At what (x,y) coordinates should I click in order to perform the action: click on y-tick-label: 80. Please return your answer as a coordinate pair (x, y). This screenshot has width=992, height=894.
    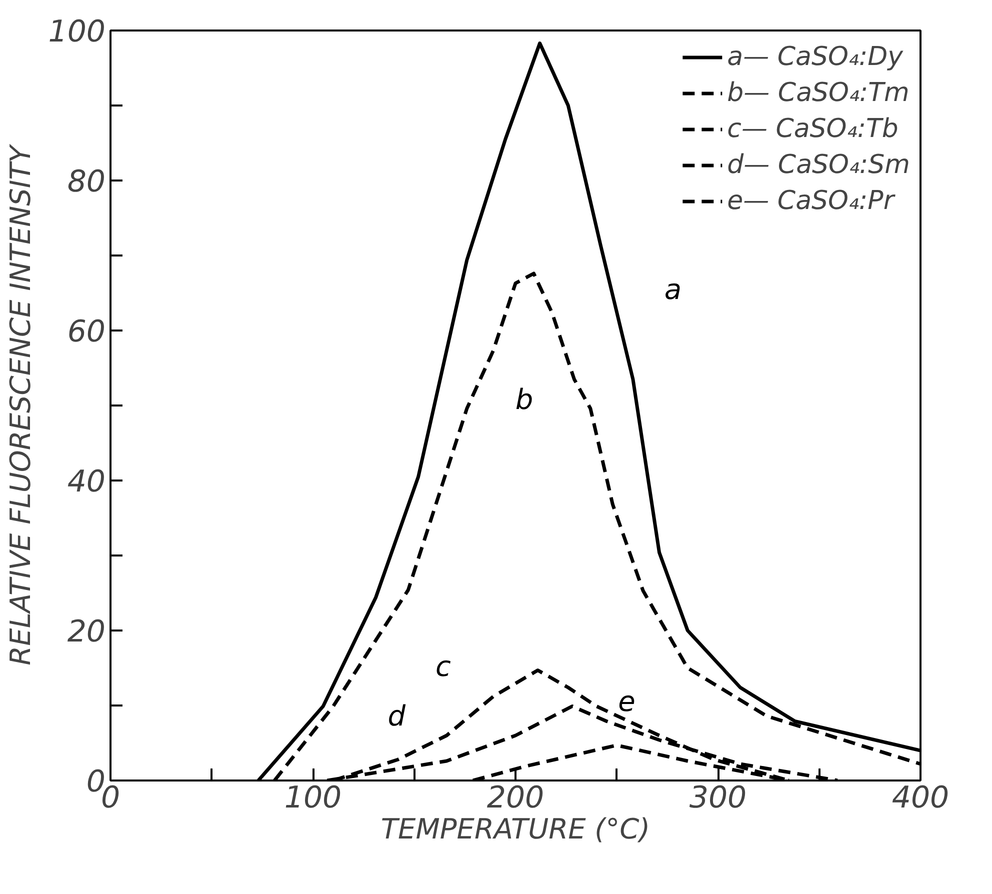
    Looking at the image, I should click on (86, 182).